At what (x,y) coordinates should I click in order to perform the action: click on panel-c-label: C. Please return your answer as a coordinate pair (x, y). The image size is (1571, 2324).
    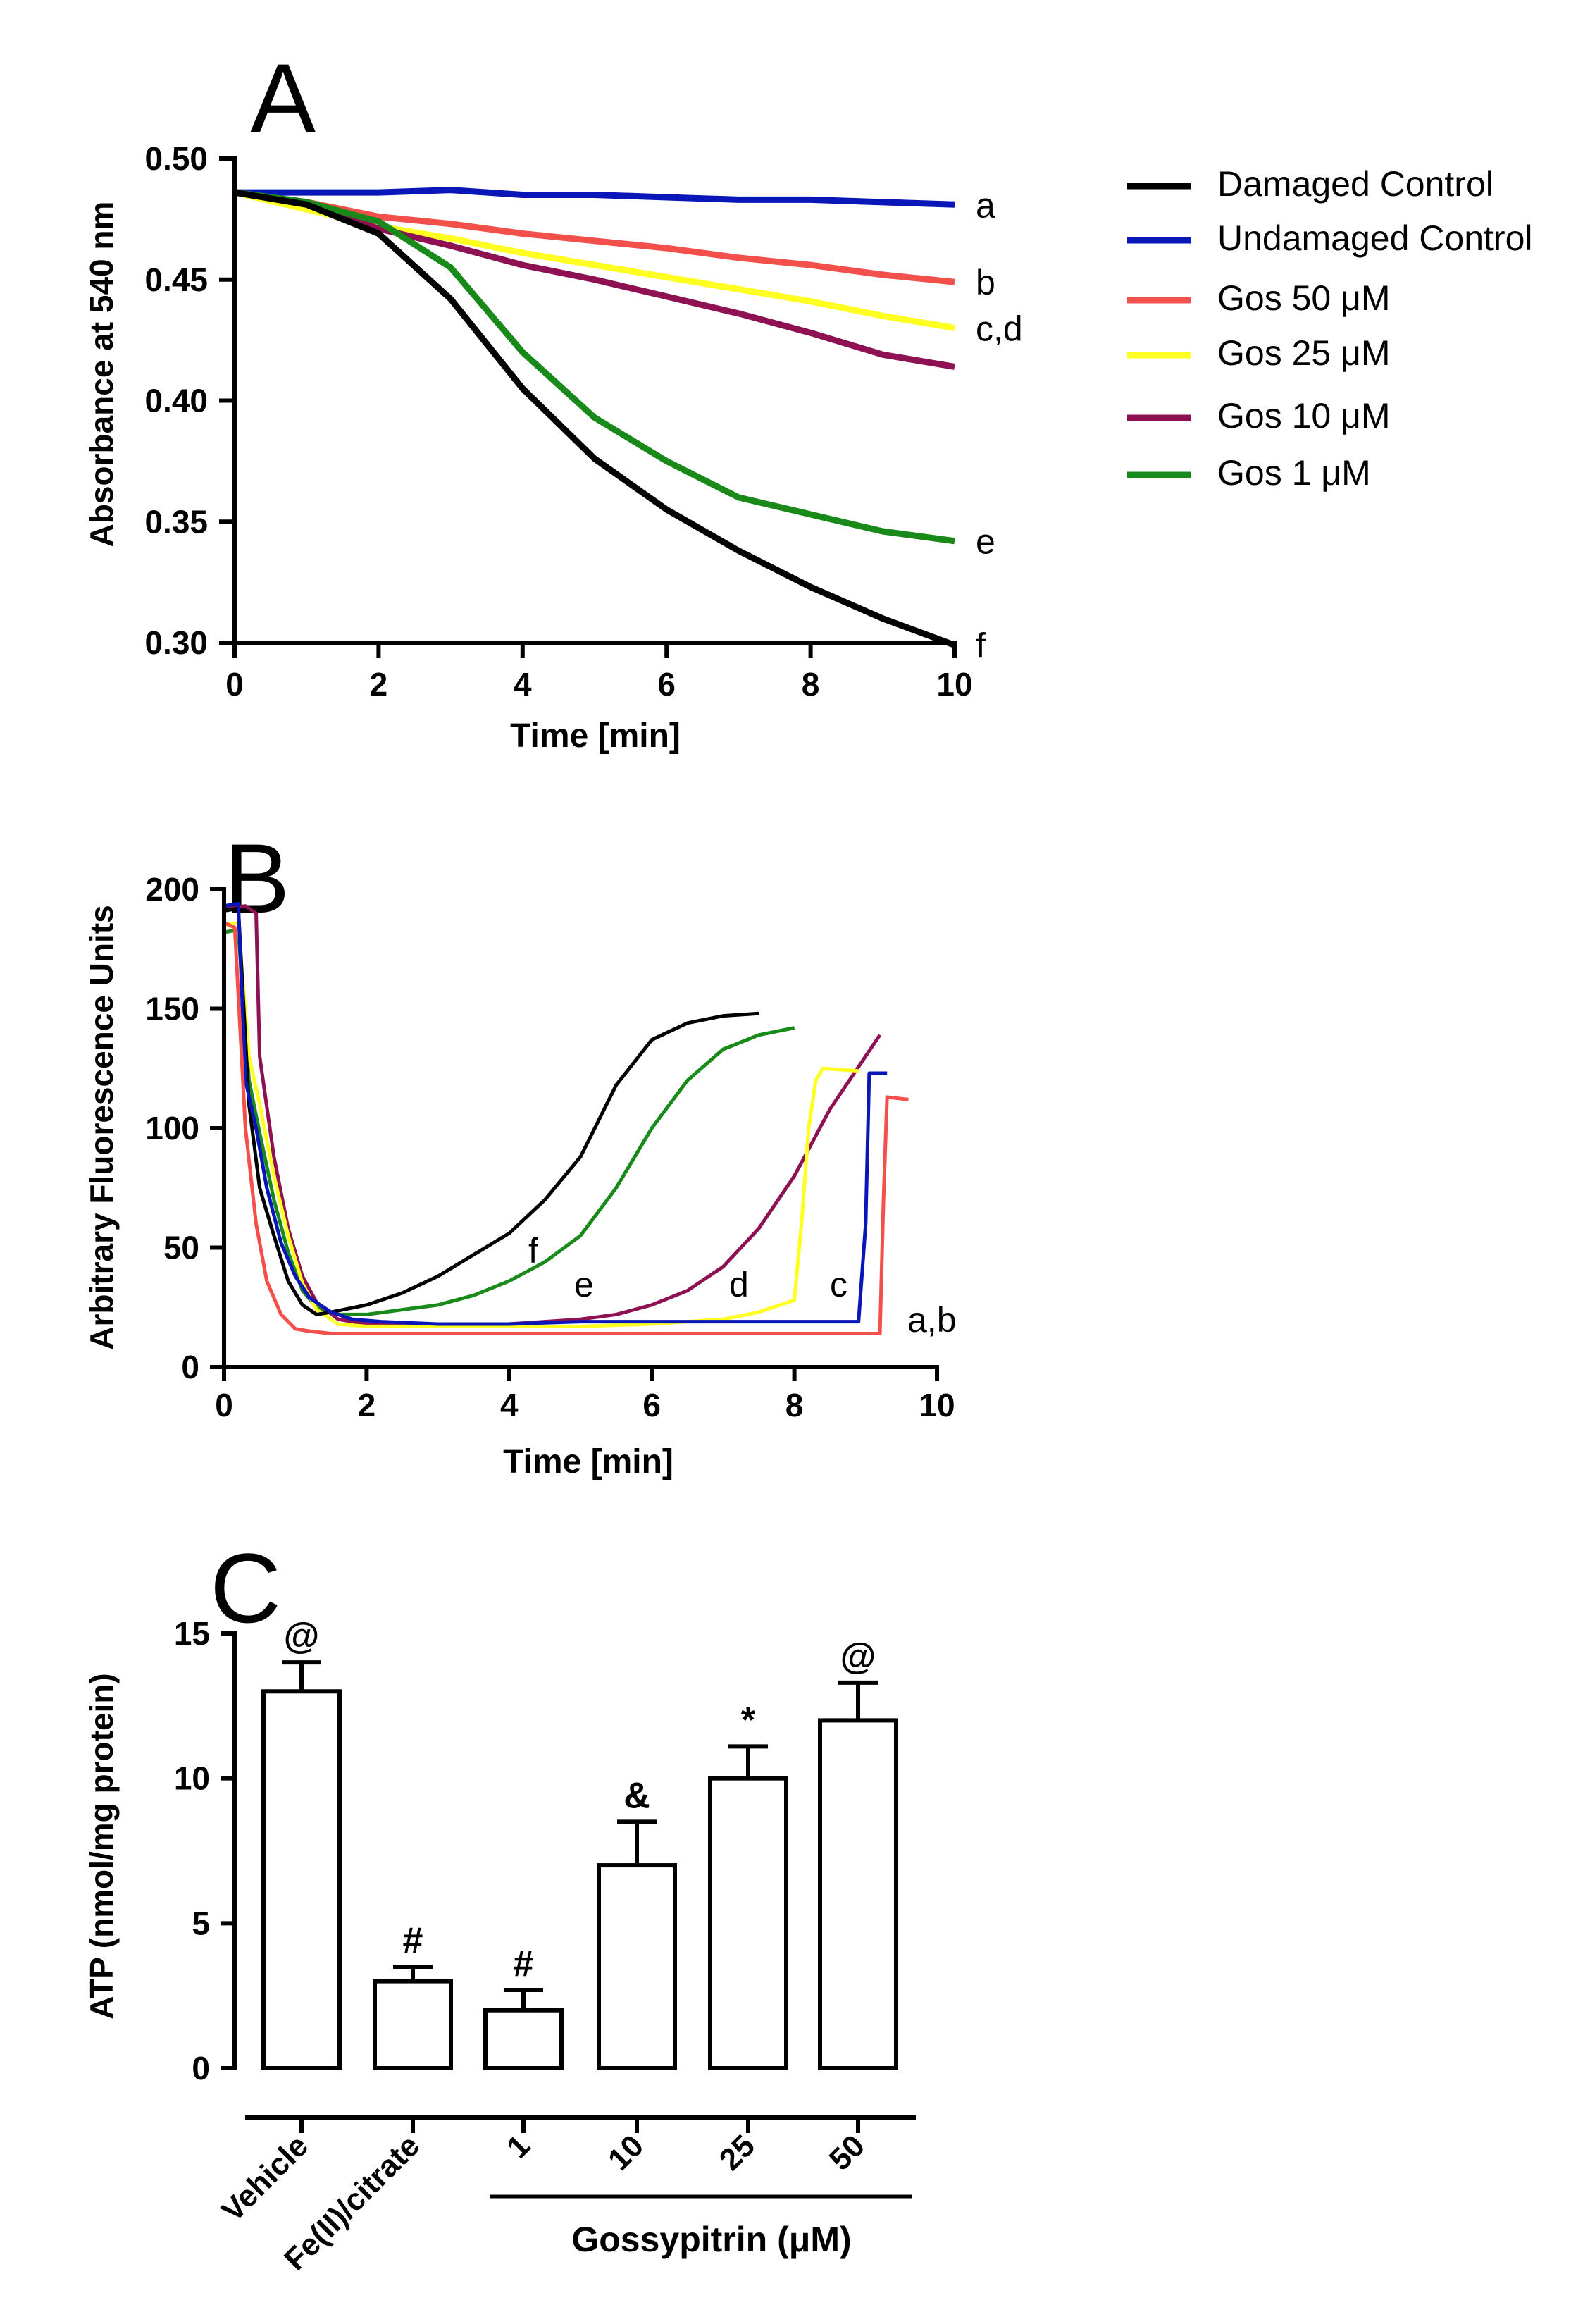
    Looking at the image, I should click on (245, 1588).